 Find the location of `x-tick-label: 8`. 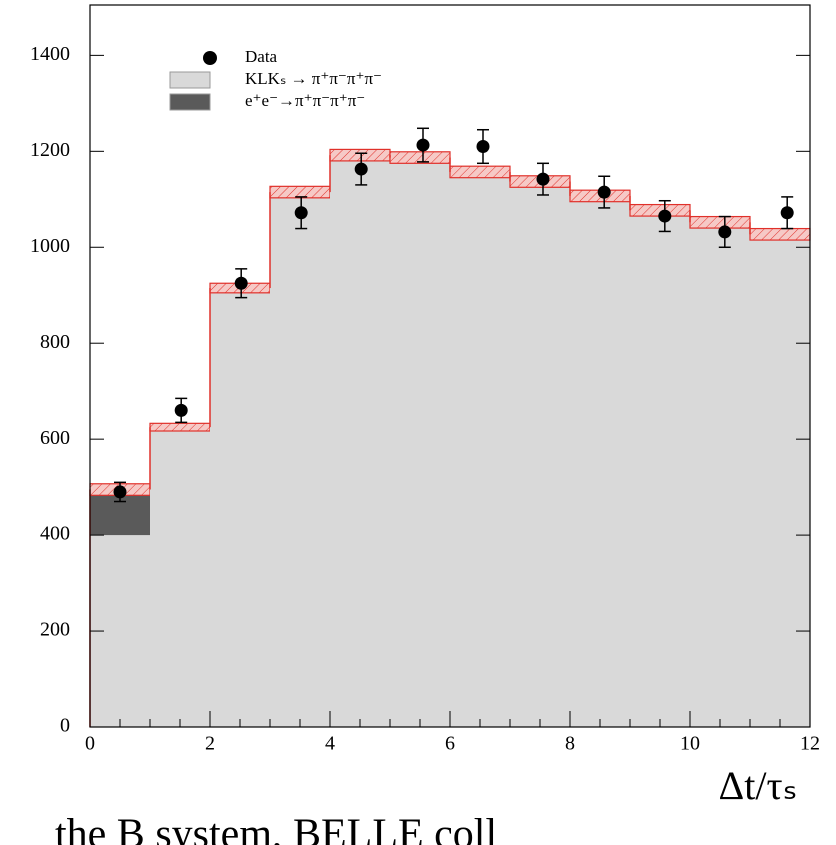

x-tick-label: 8 is located at coordinates (570, 744).